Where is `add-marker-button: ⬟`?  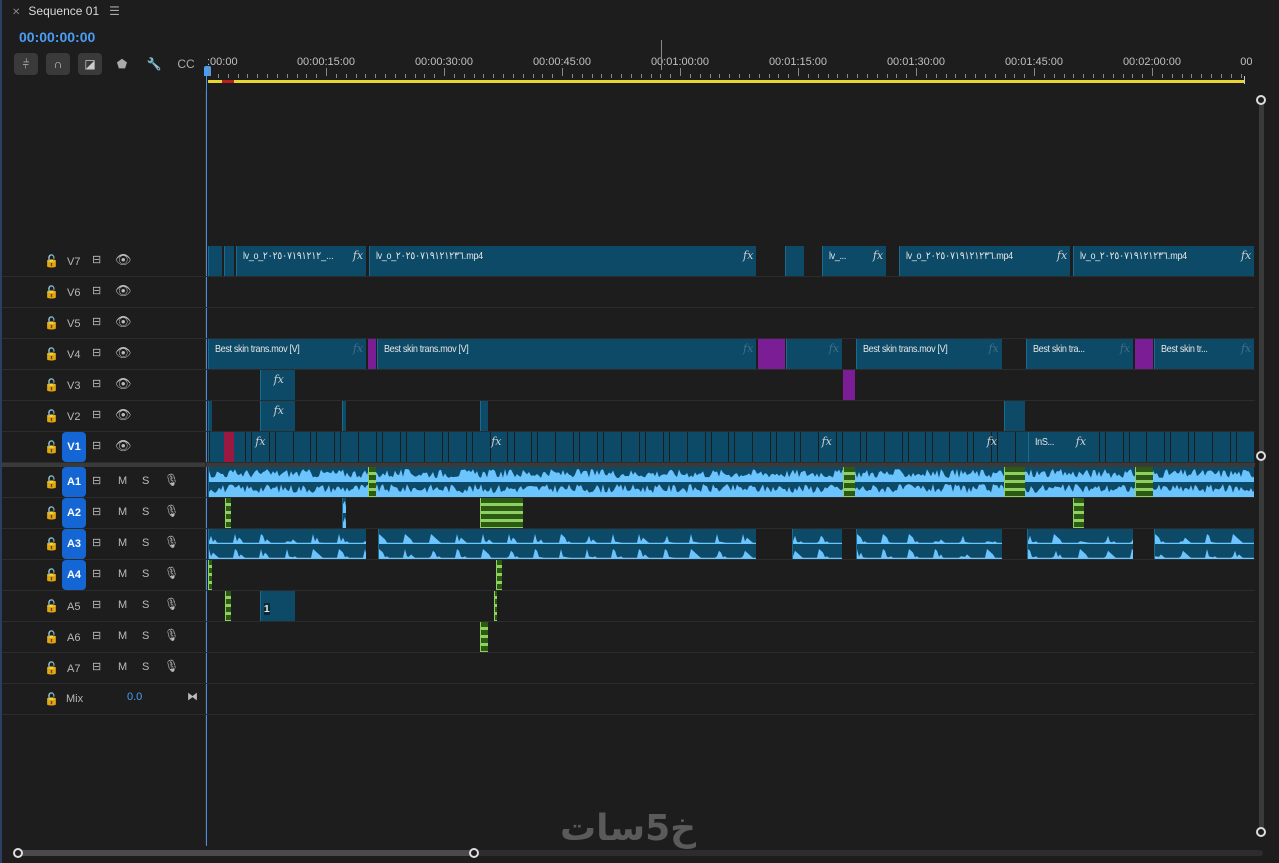
add-marker-button: ⬟ is located at coordinates (122, 64).